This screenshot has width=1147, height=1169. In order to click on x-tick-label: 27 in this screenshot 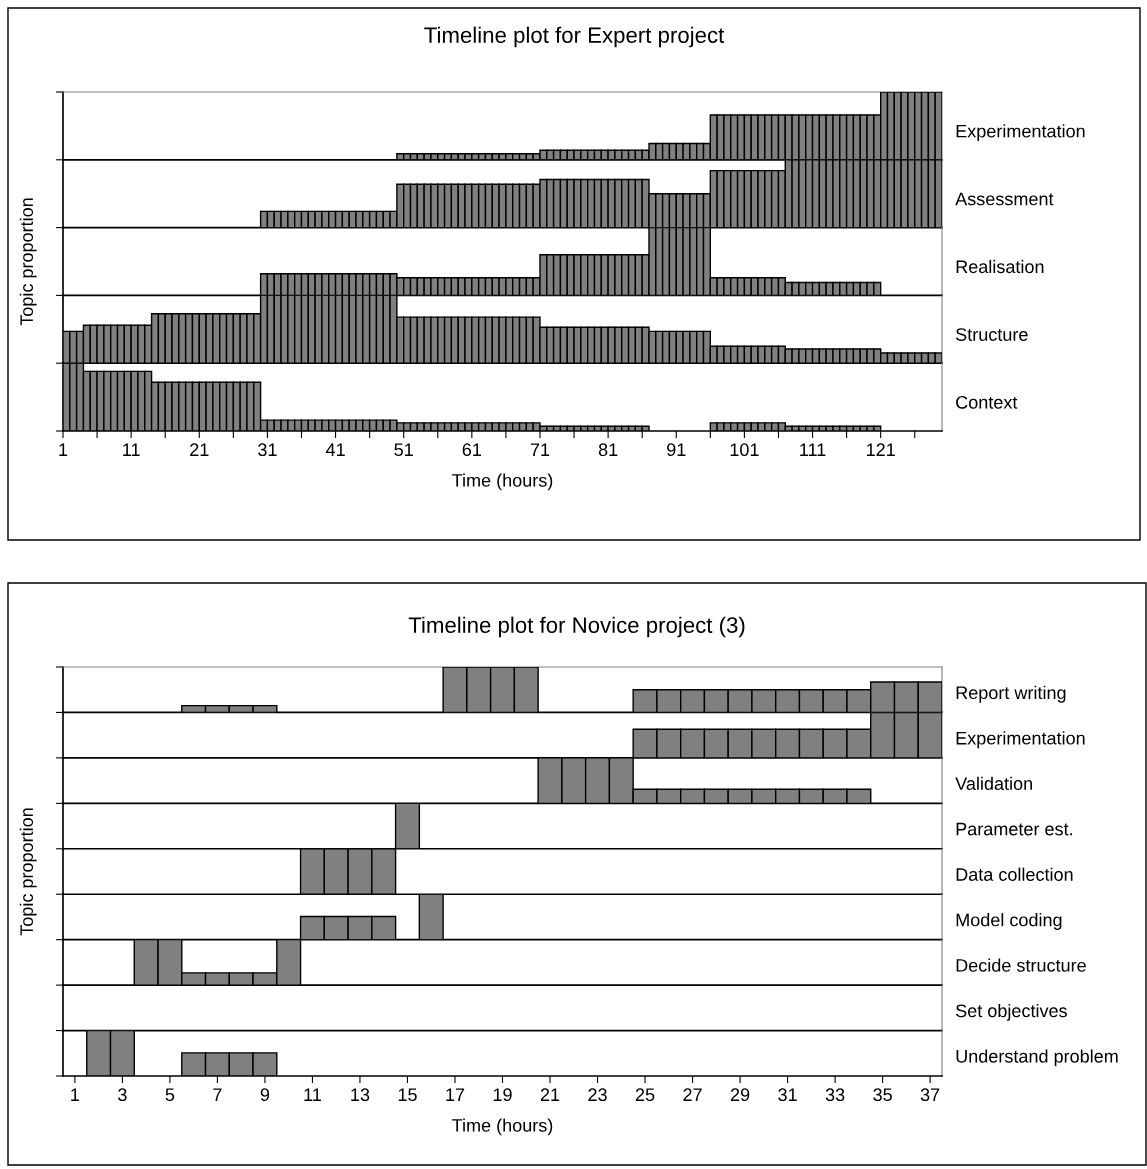, I will do `click(692, 1094)`.